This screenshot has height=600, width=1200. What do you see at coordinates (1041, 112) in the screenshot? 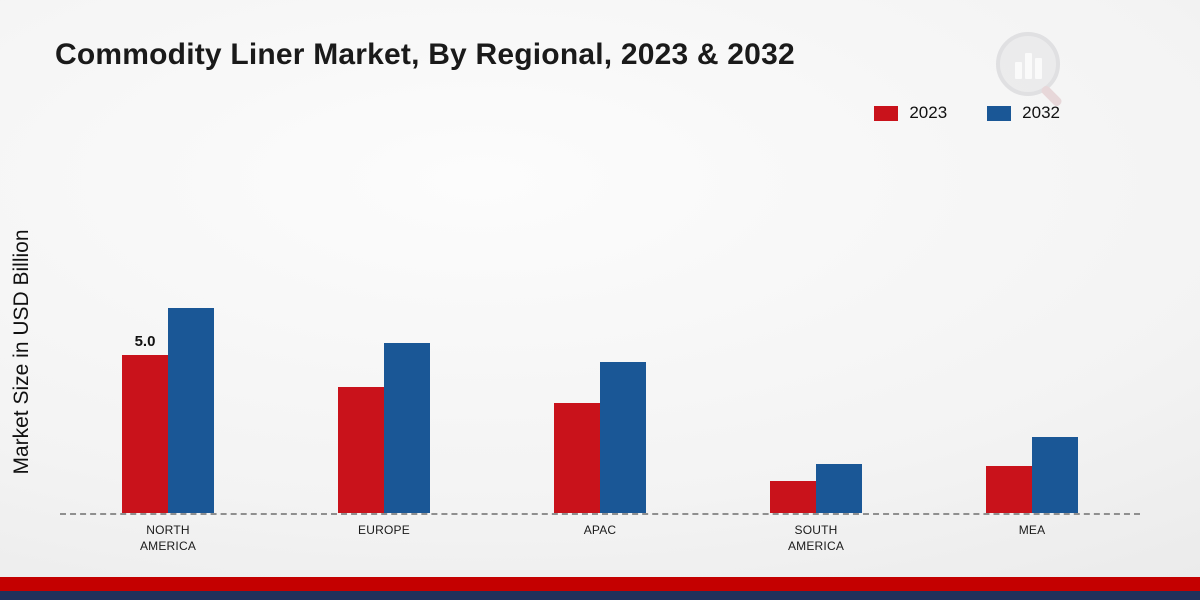
I see `legend-label-2032: 2032` at bounding box center [1041, 112].